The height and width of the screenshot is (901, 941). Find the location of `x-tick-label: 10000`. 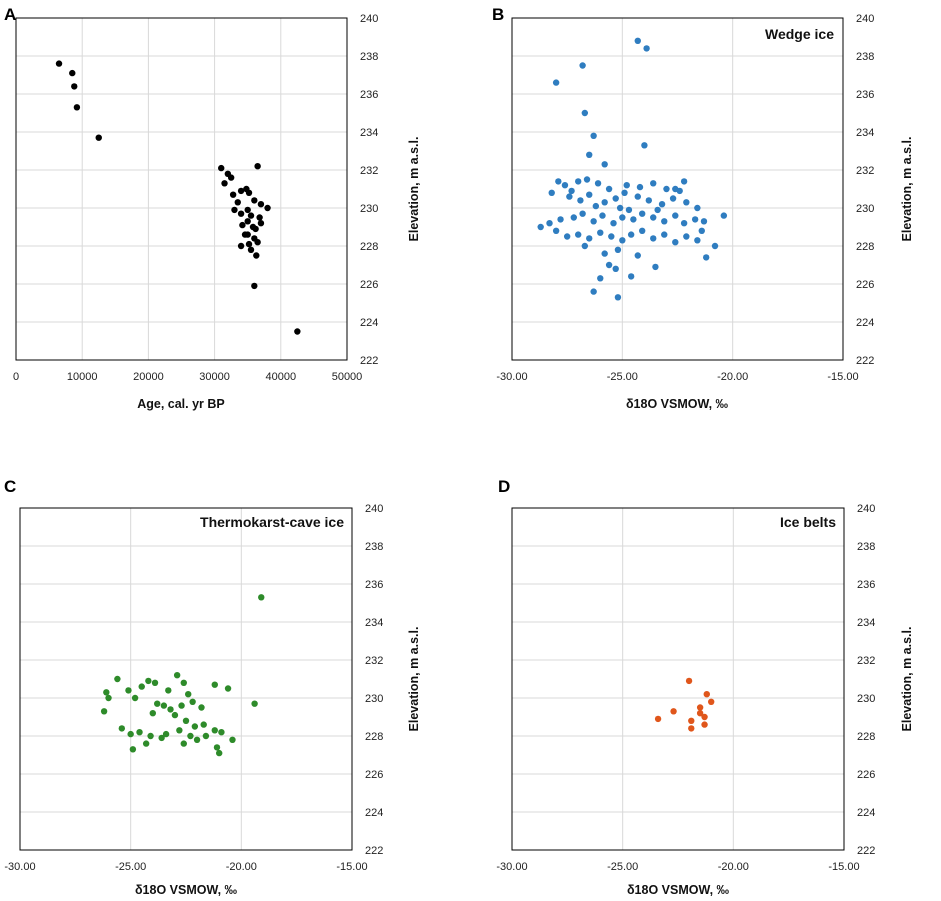

x-tick-label: 10000 is located at coordinates (82, 377).